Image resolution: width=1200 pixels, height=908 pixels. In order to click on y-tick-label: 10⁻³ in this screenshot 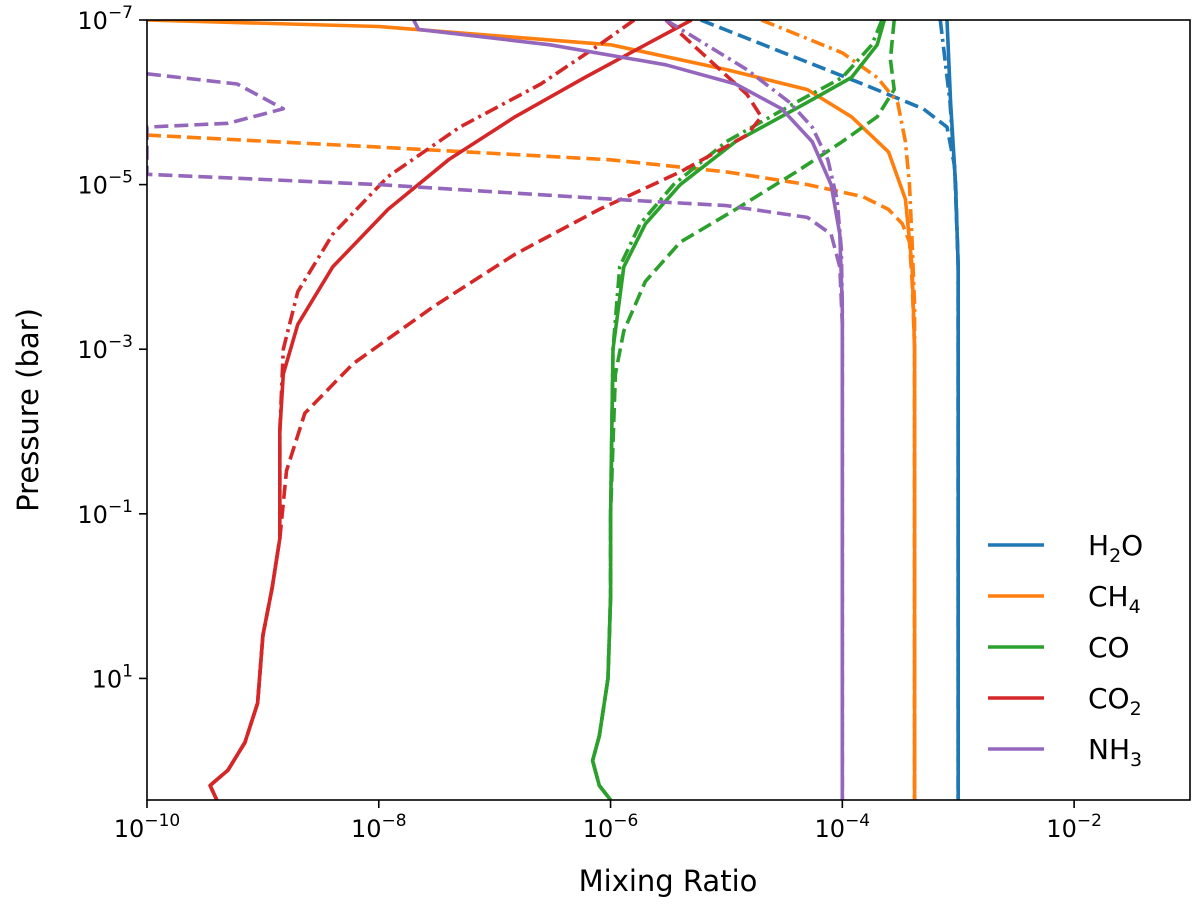, I will do `click(105, 348)`.